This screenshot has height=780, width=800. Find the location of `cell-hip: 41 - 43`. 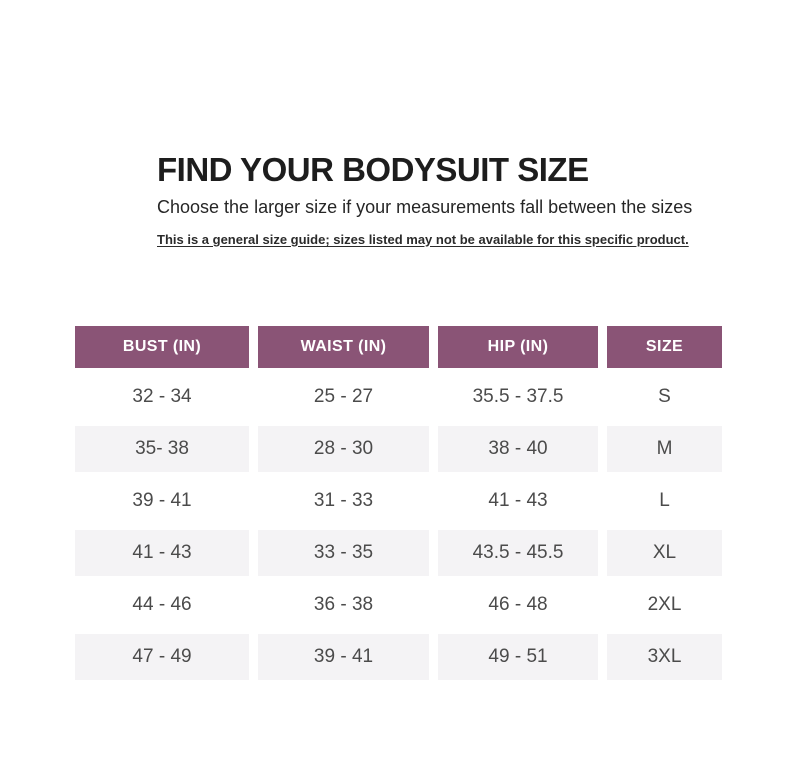

cell-hip: 41 - 43 is located at coordinates (518, 500).